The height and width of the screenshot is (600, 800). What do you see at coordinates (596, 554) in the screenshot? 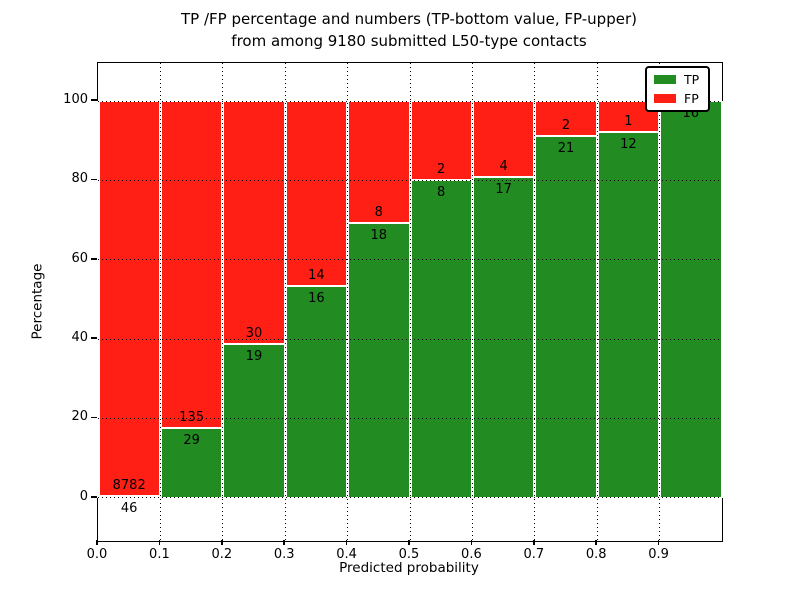
I see `x-tick-label: 0.8` at bounding box center [596, 554].